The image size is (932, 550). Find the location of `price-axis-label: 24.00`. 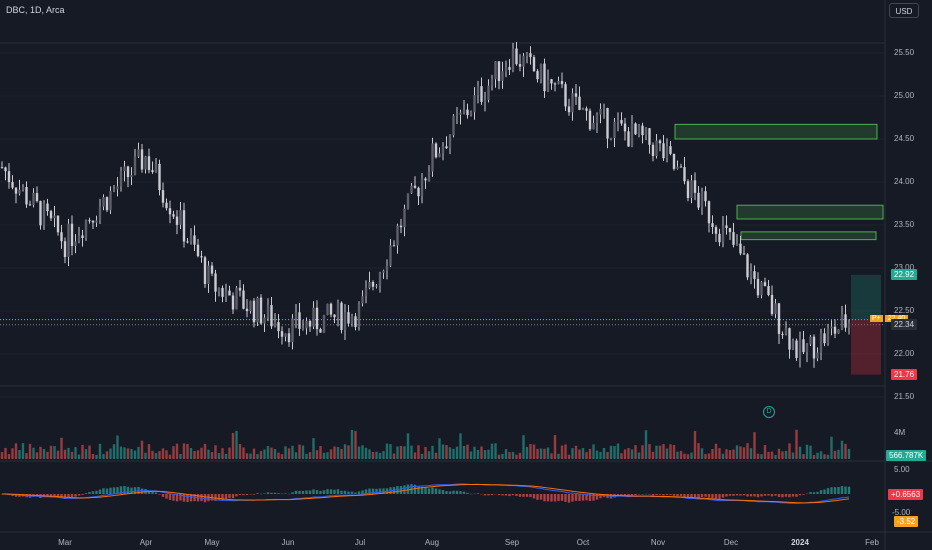

price-axis-label: 24.00 is located at coordinates (904, 181).